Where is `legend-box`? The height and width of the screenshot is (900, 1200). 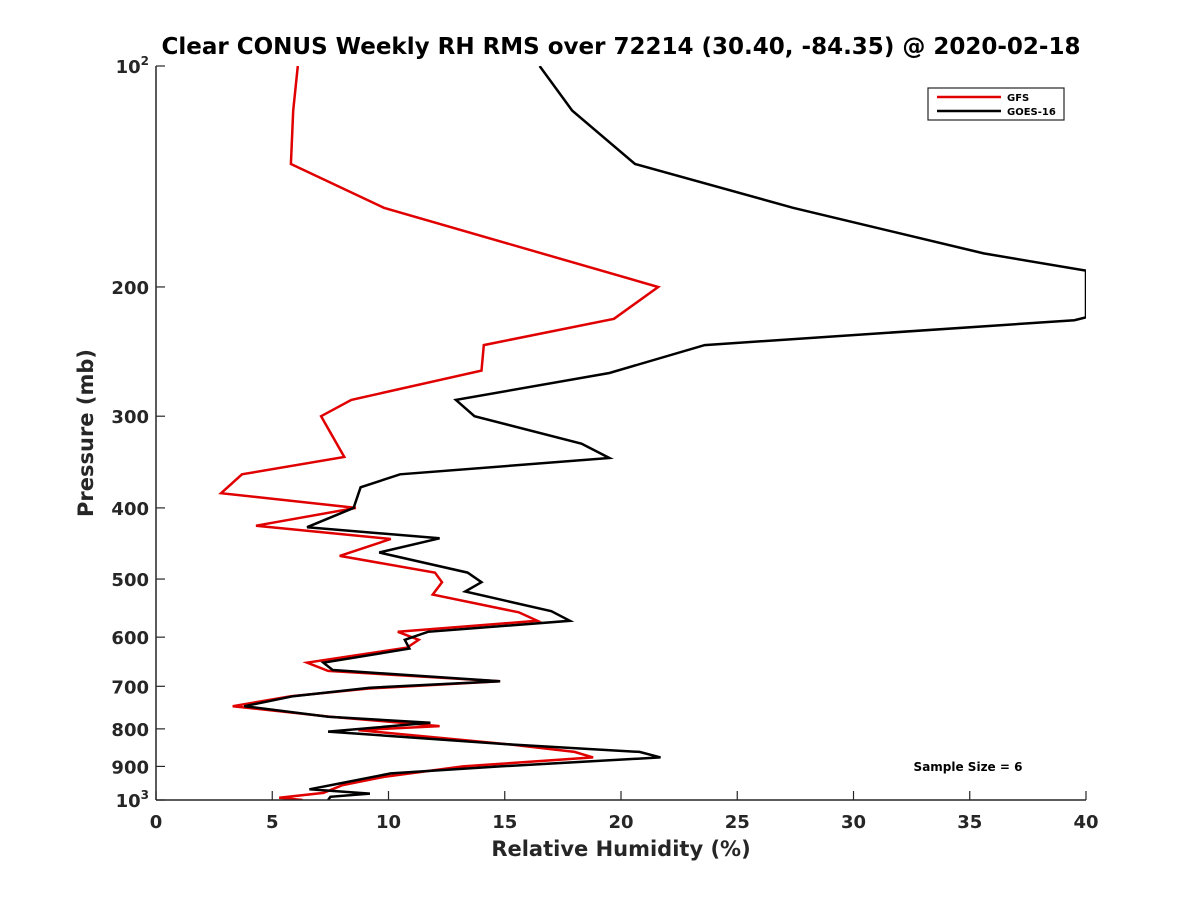 legend-box is located at coordinates (996, 104).